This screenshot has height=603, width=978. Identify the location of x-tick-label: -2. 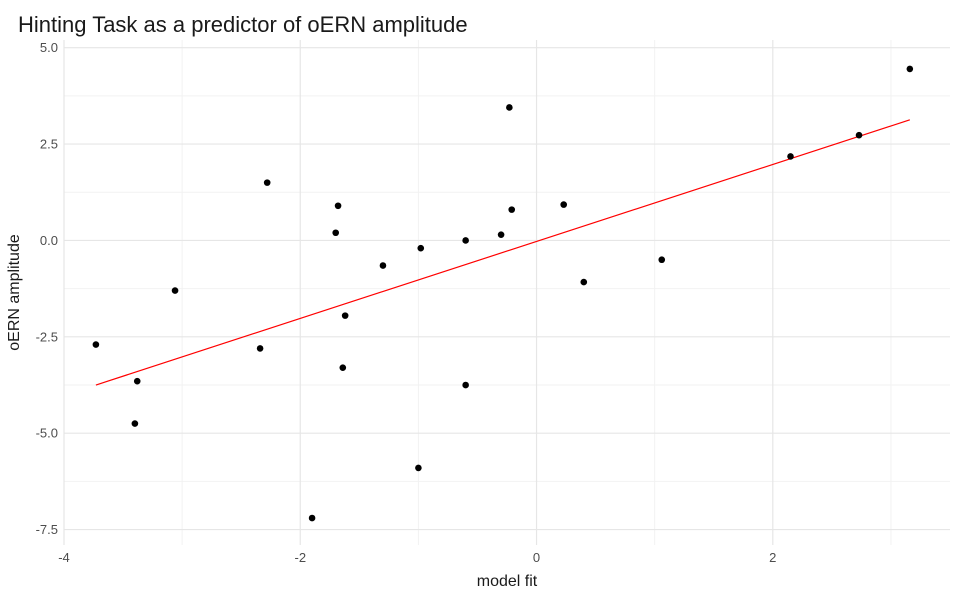
(300, 557).